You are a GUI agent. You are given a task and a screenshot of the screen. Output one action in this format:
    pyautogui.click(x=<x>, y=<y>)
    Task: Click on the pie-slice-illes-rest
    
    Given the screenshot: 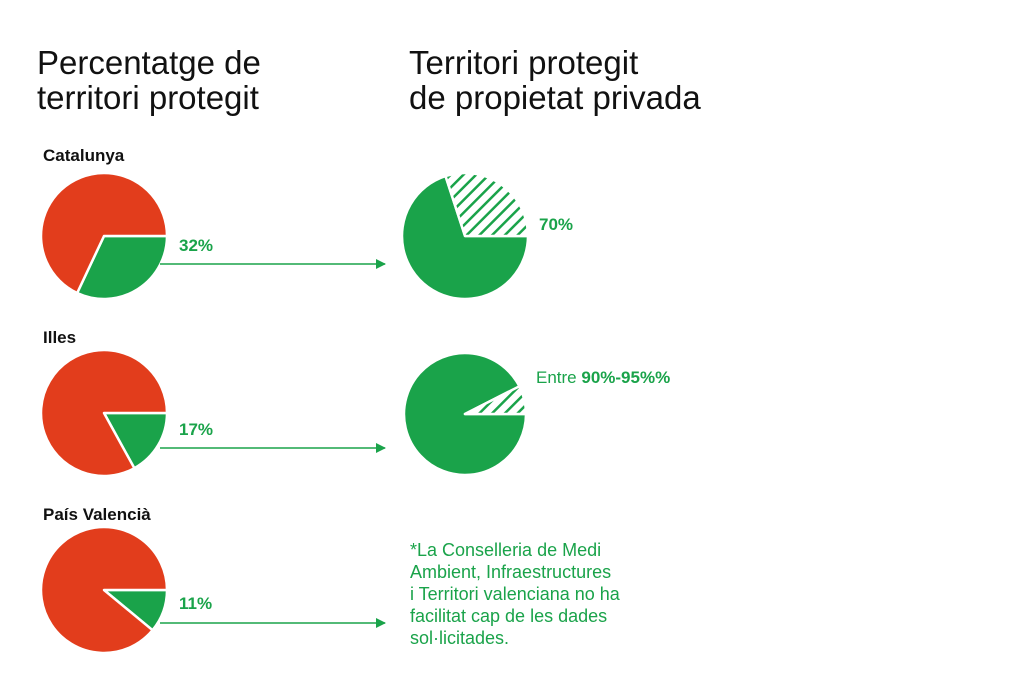 What is the action you would take?
    pyautogui.click(x=104, y=413)
    